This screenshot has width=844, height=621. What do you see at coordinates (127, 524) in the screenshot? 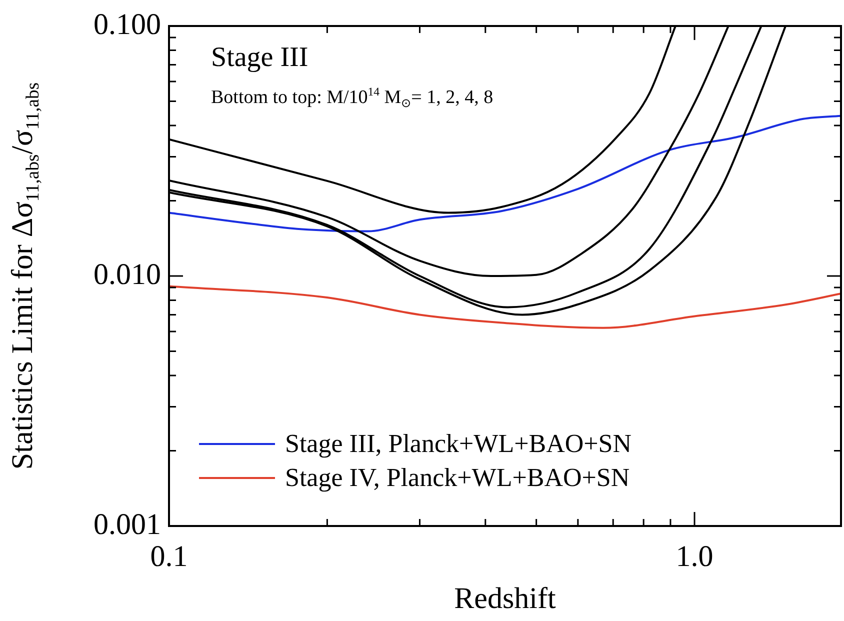
I see `y-tick-label: 0.001` at bounding box center [127, 524].